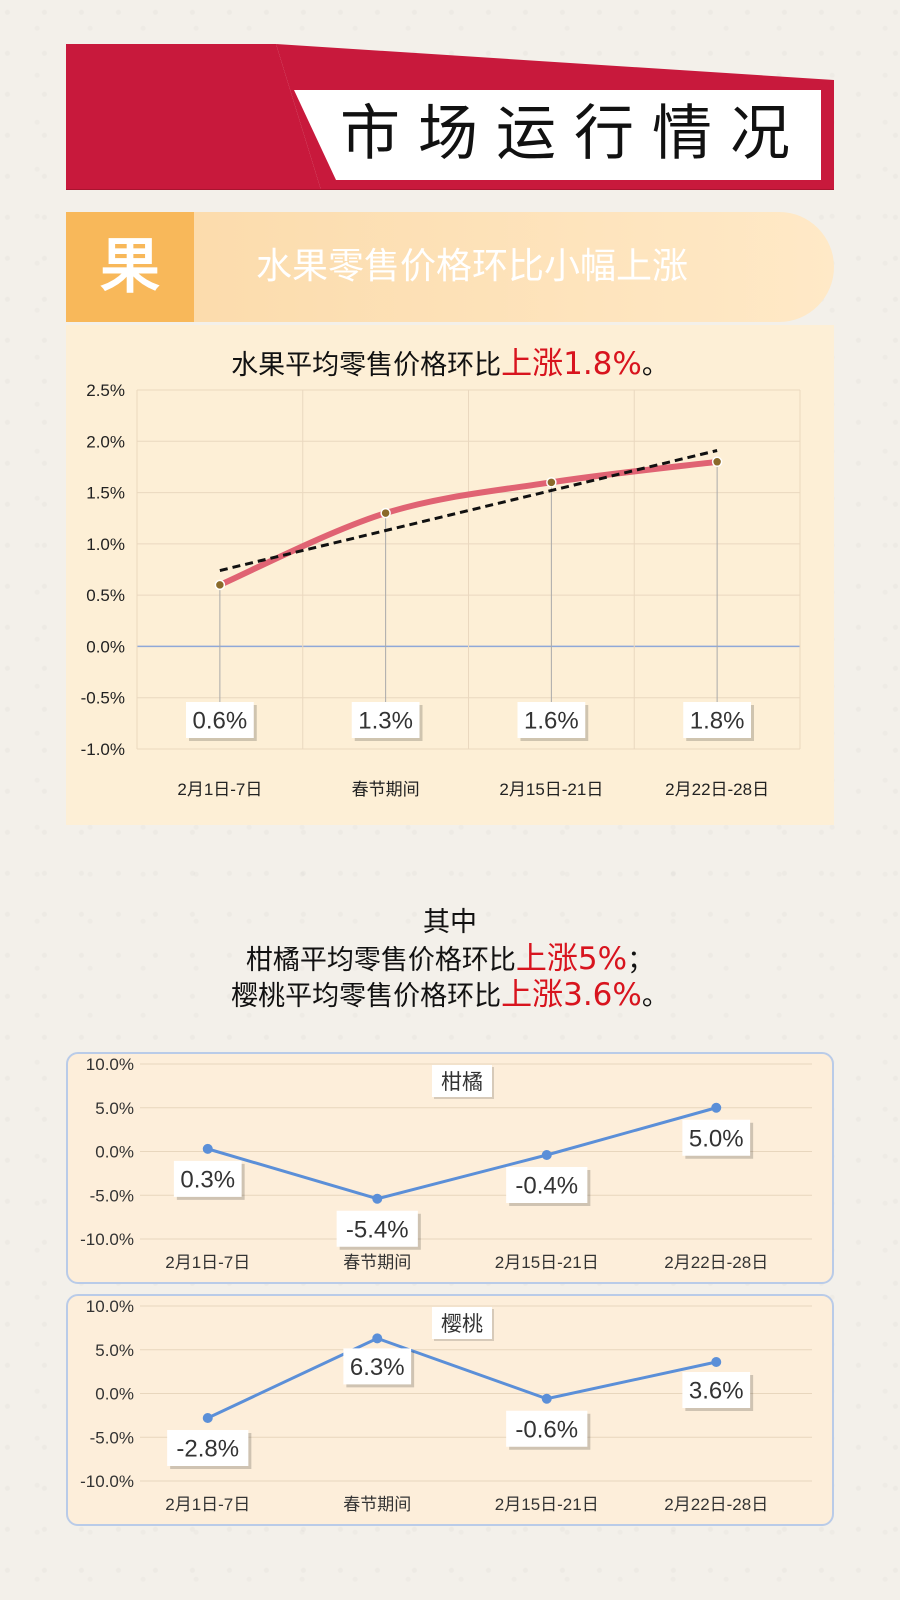  Describe the element at coordinates (130, 267) in the screenshot. I see `section-badge: 果` at that location.